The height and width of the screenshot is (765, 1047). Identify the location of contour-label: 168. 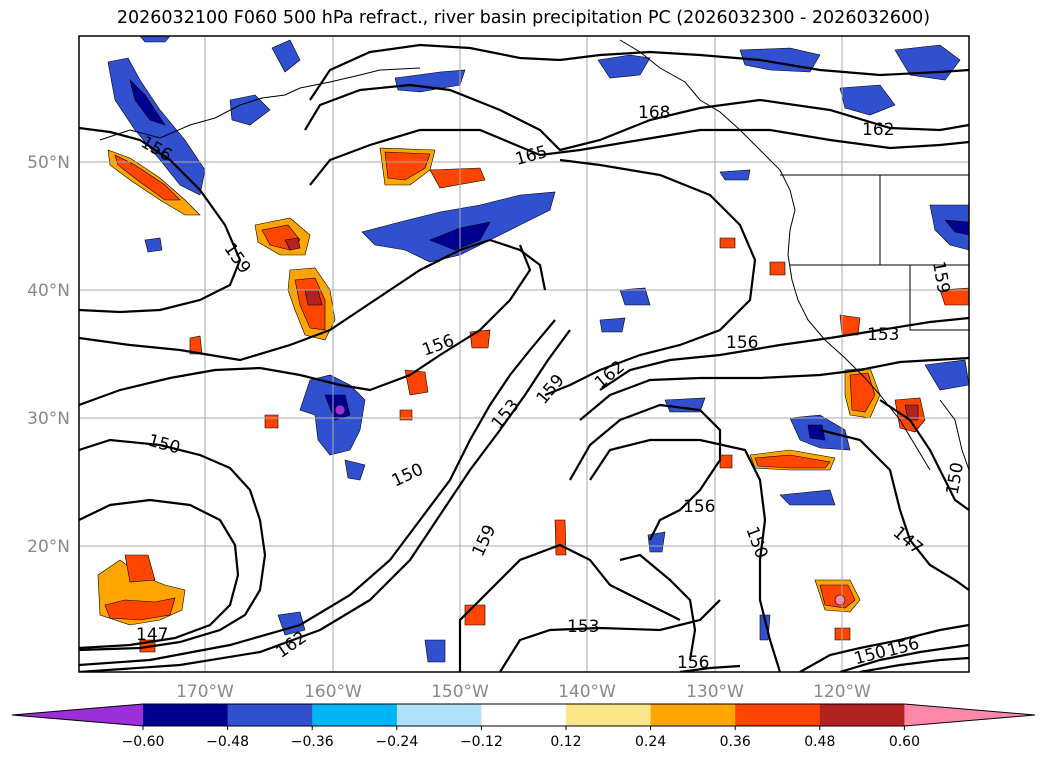
(654, 113).